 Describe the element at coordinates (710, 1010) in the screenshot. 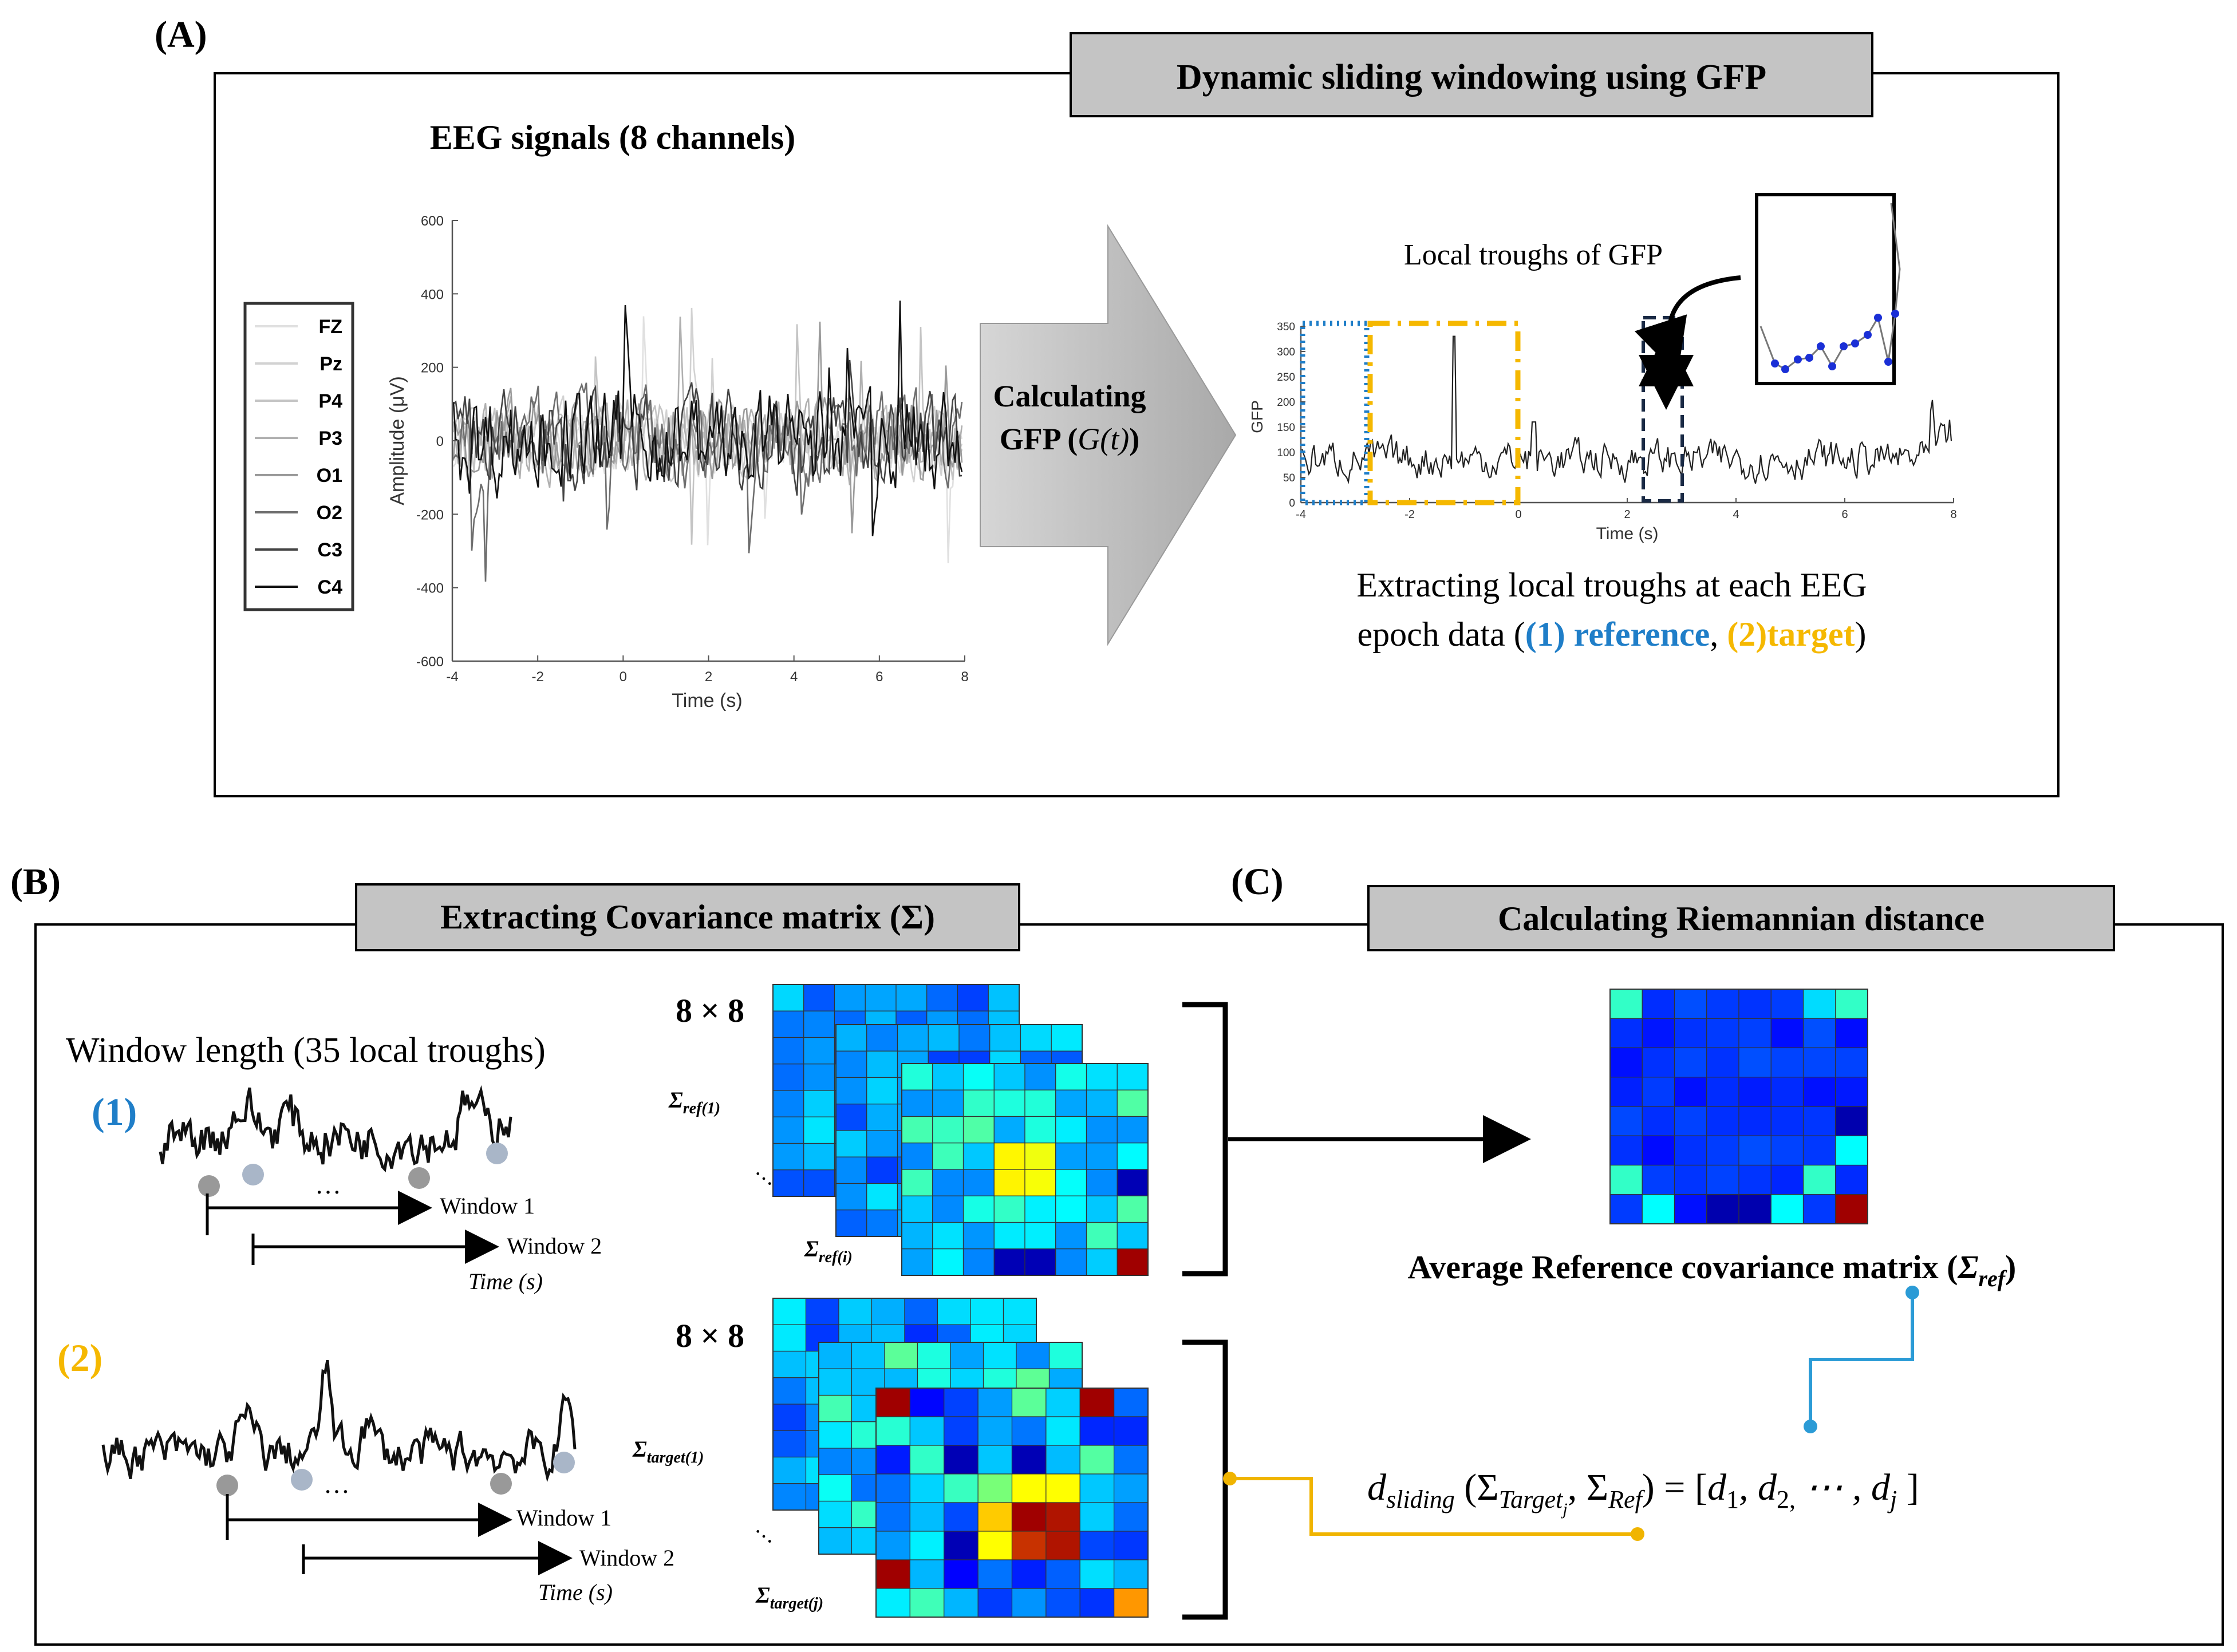

I see `ref-size-label: 8 × 8` at that location.